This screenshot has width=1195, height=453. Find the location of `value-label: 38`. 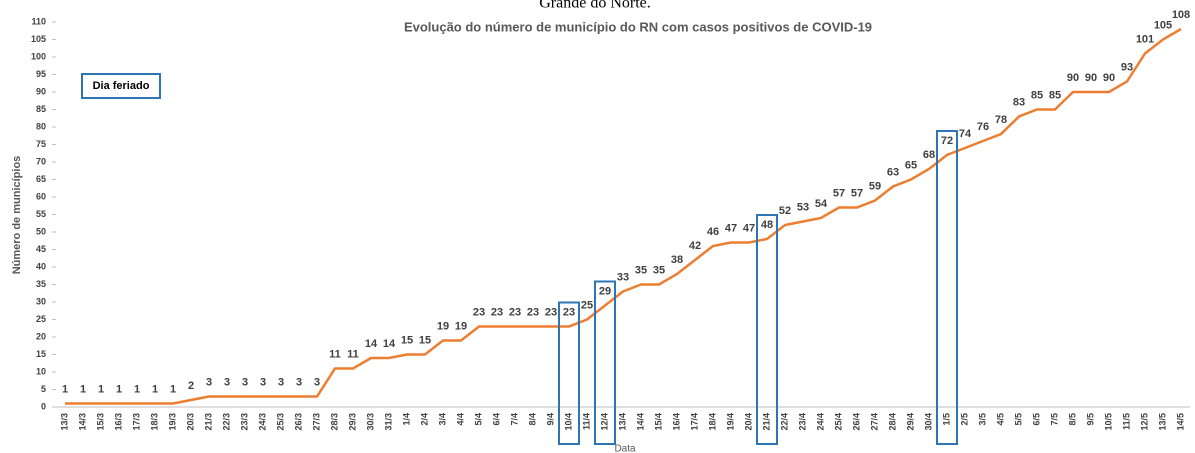

value-label: 38 is located at coordinates (677, 260).